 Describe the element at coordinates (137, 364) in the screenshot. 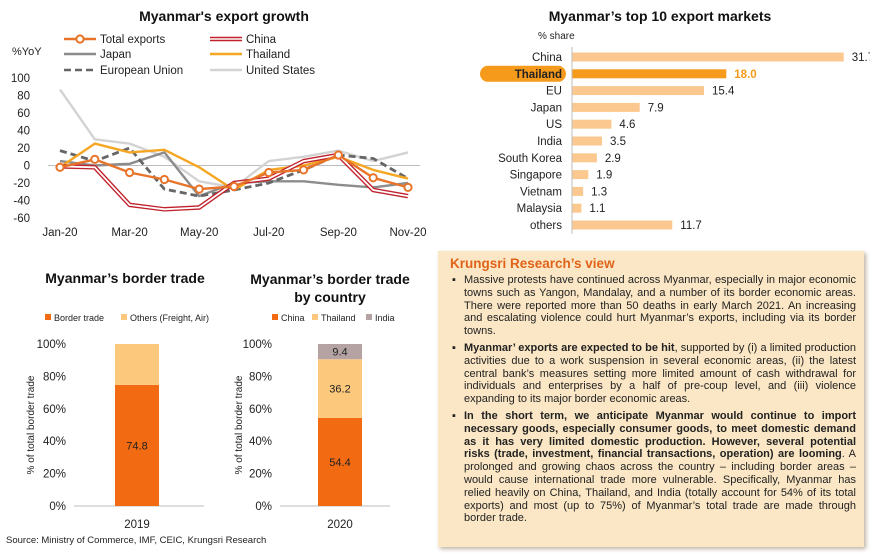

I see `stack-segment-others` at that location.